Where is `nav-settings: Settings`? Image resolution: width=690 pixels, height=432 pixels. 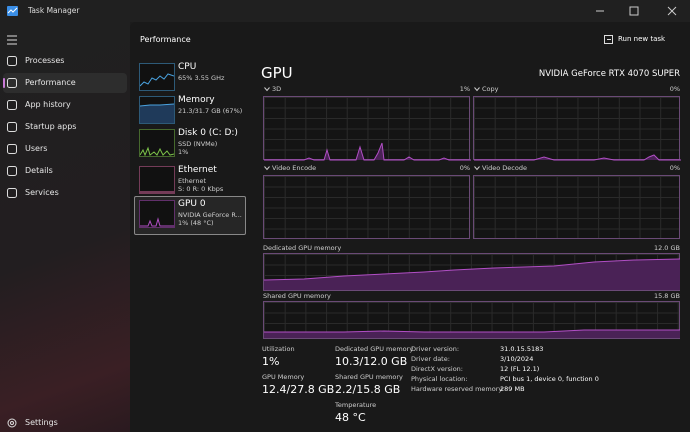
nav-settings: Settings is located at coordinates (41, 422).